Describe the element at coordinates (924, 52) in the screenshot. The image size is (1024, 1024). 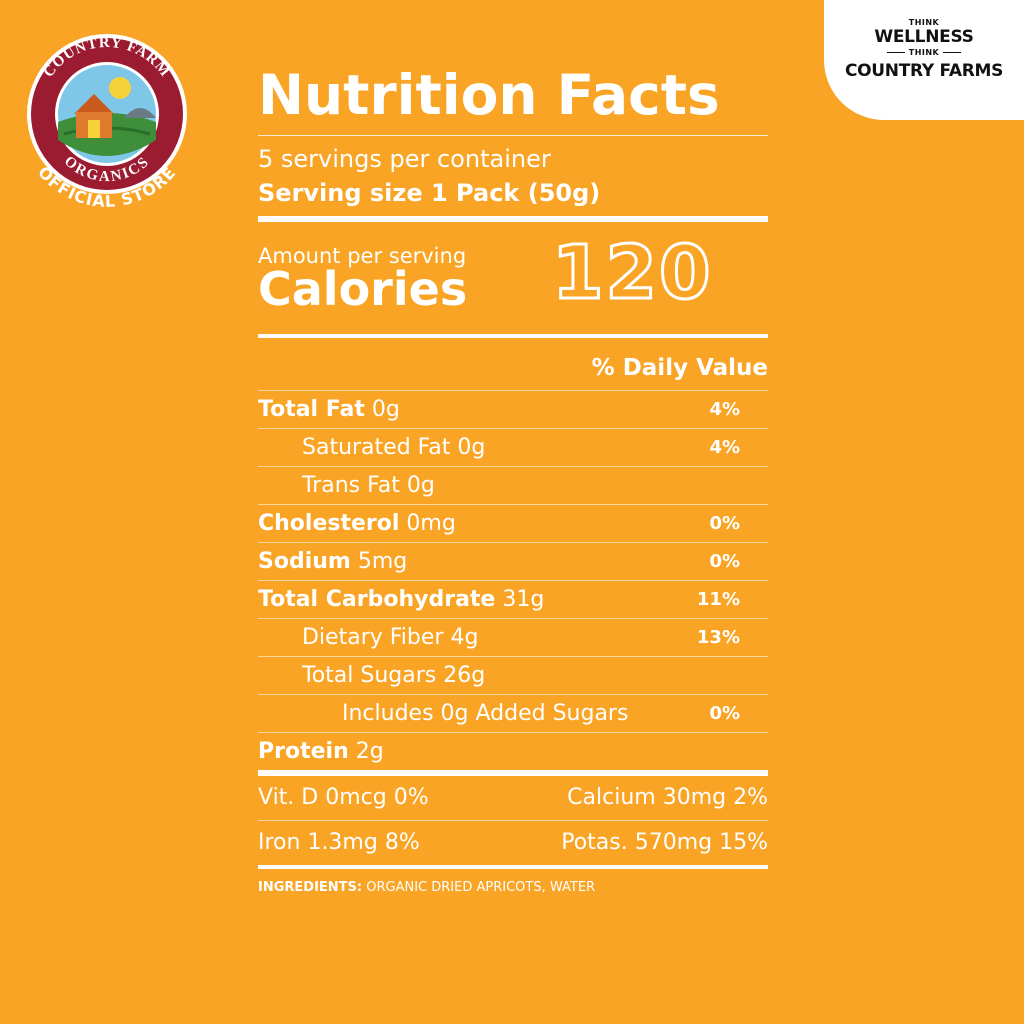
I see `tag-line-3: THINK` at that location.